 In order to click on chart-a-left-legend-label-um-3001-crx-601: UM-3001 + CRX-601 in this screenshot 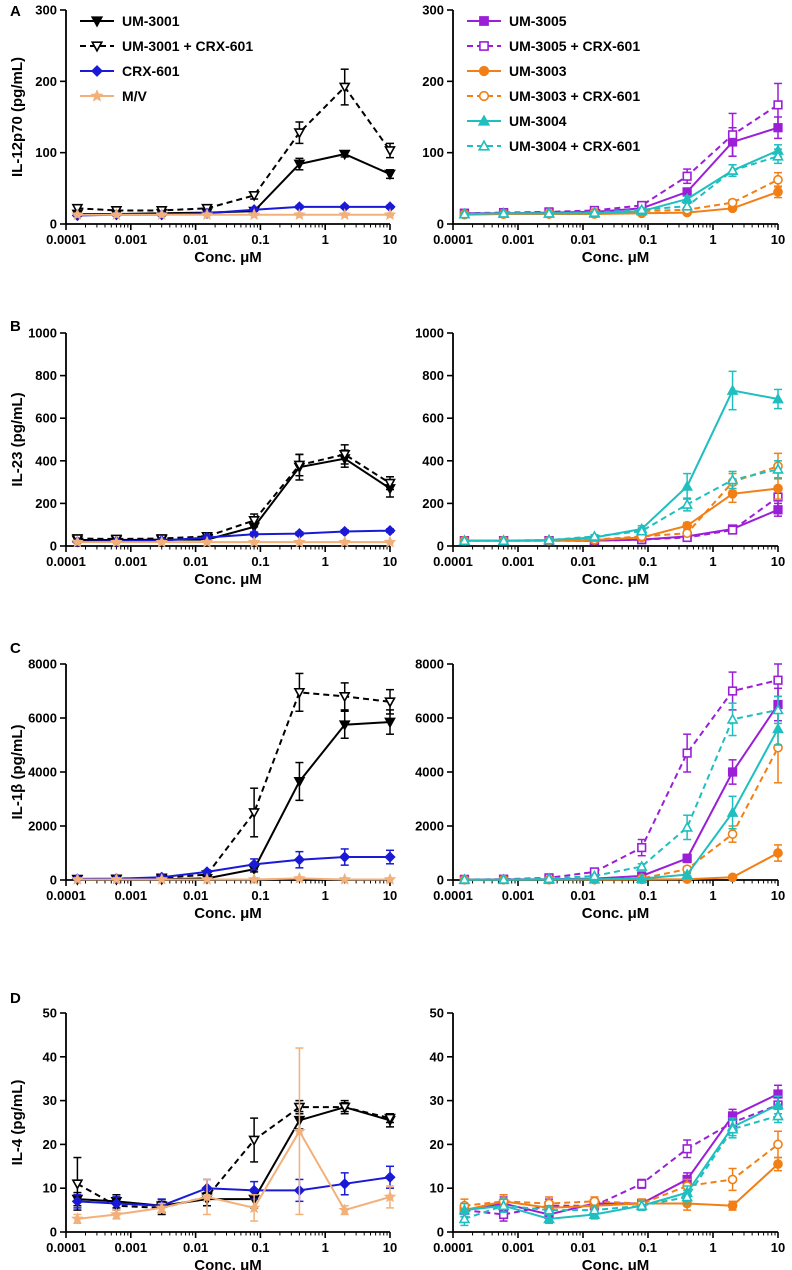, I will do `click(187, 46)`.